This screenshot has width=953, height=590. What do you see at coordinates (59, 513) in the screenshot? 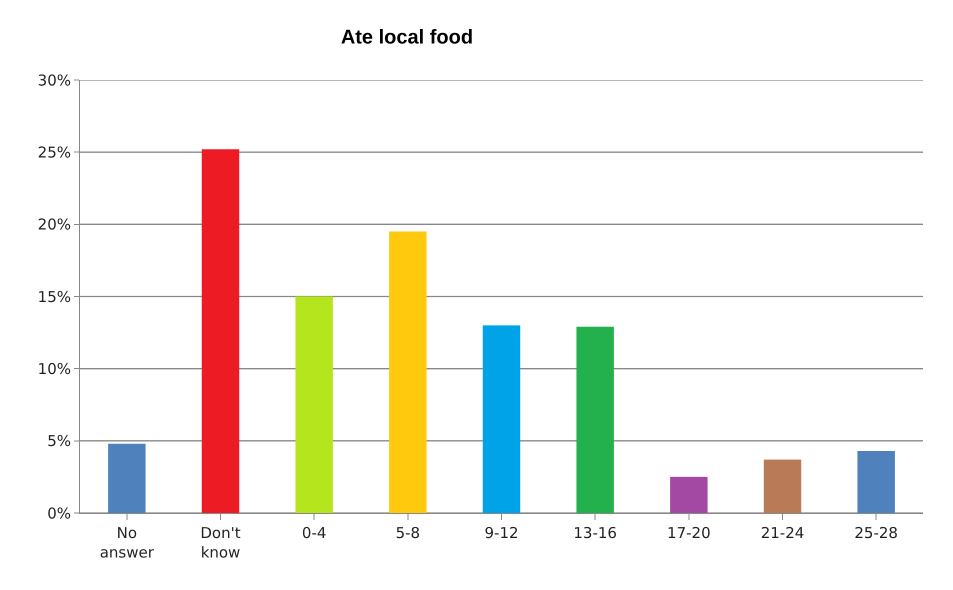
I see `y-tick-label: 0%` at bounding box center [59, 513].